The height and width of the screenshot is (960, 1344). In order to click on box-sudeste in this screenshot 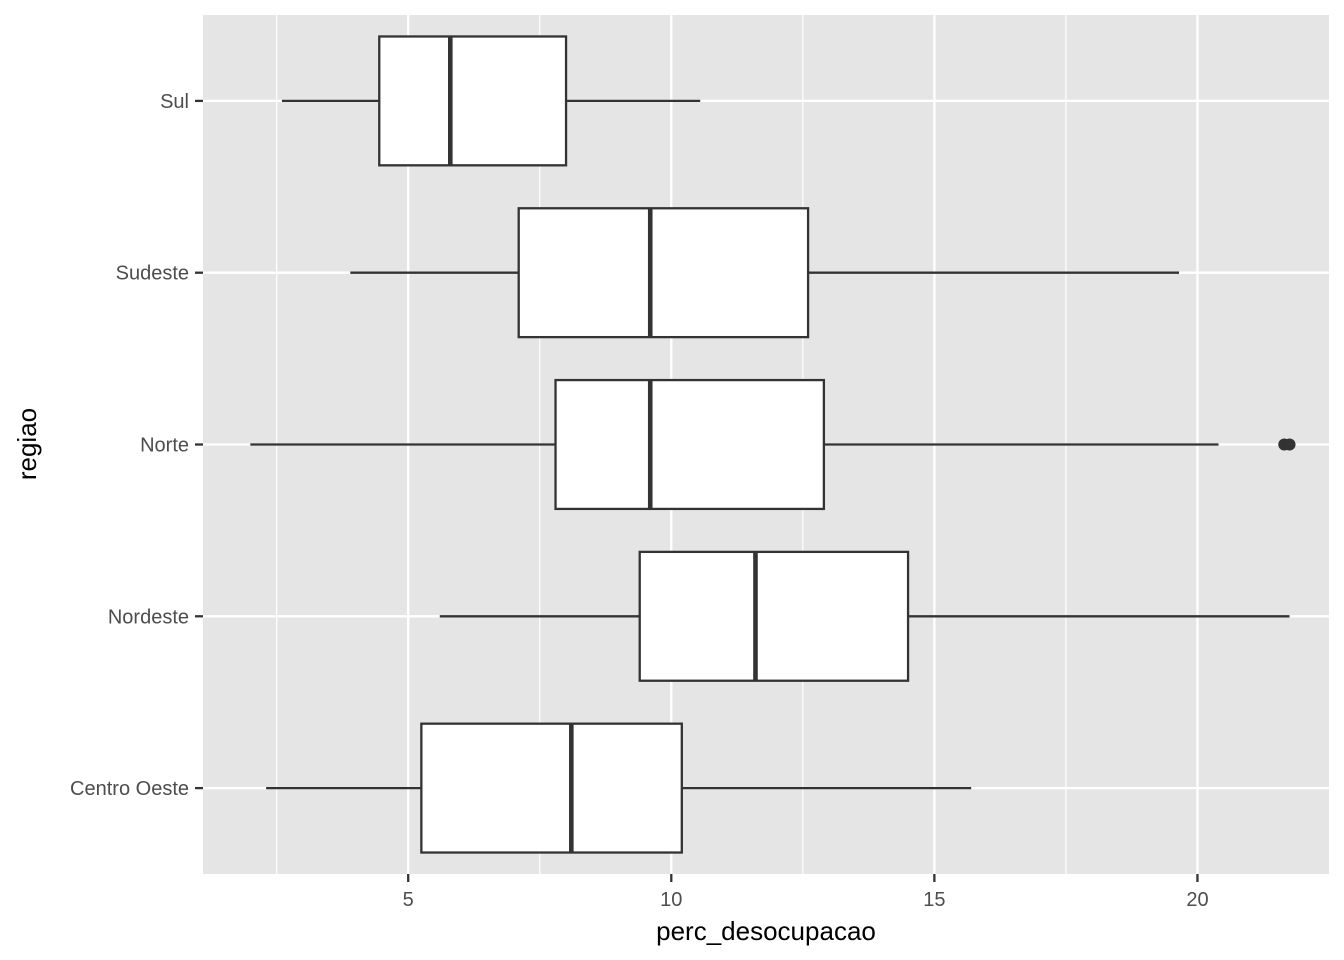, I will do `click(765, 273)`.